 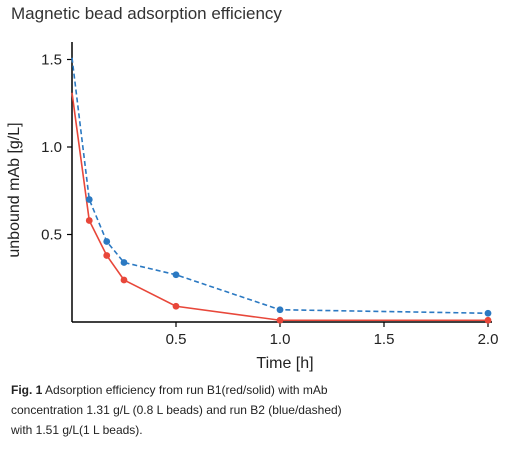 I want to click on x-axis-label: Time [h], so click(x=285, y=363).